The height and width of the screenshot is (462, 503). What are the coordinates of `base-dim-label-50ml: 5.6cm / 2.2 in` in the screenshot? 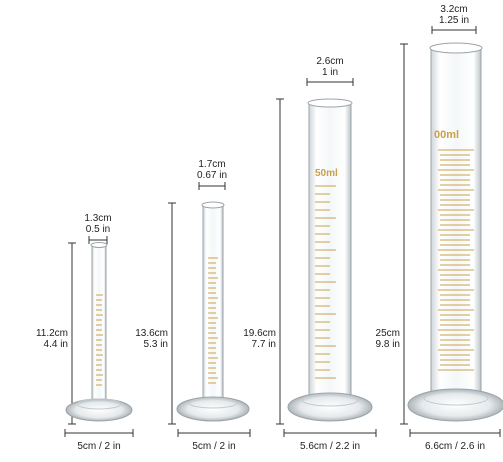 It's located at (330, 446).